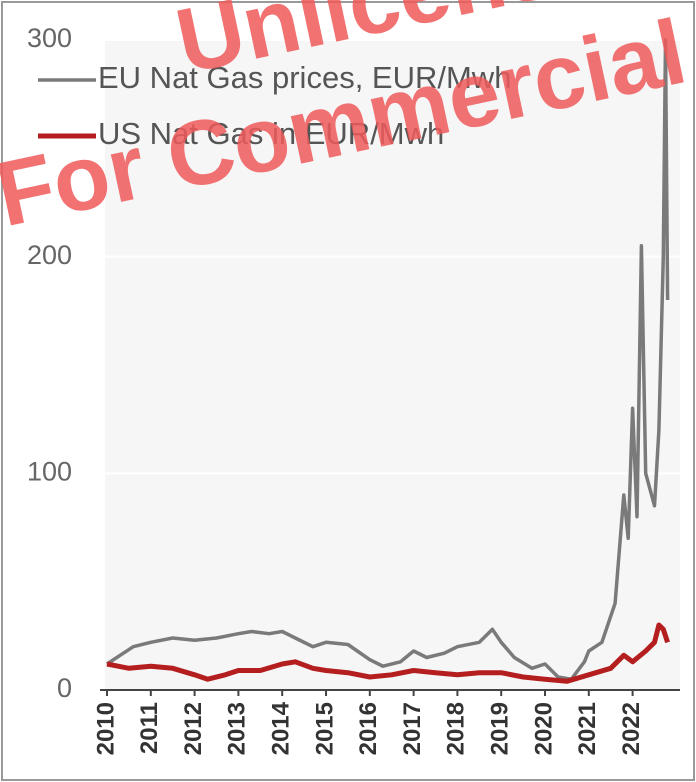 Image resolution: width=696 pixels, height=782 pixels. Describe the element at coordinates (543, 728) in the screenshot. I see `x-tick-label: 2020` at that location.